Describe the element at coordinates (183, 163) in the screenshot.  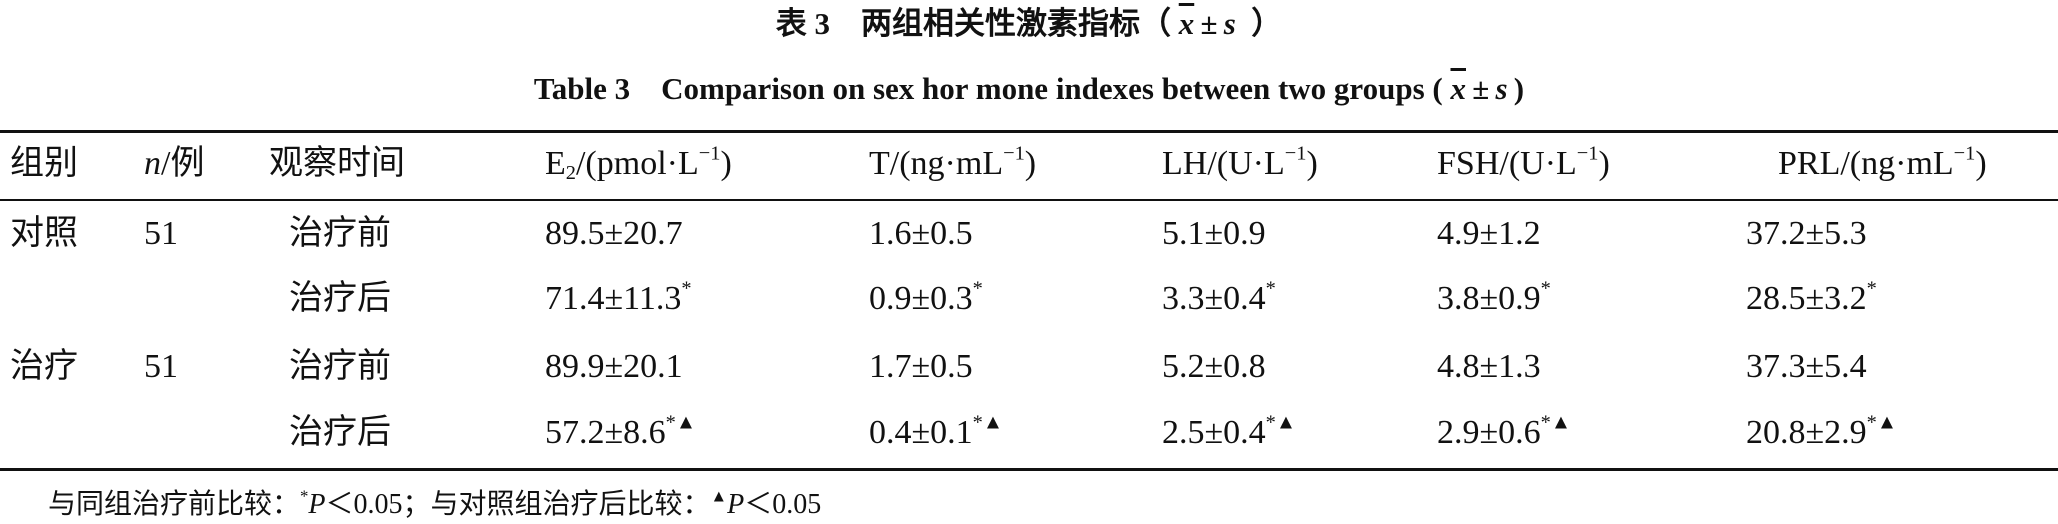
I see `header-text: /例` at that location.